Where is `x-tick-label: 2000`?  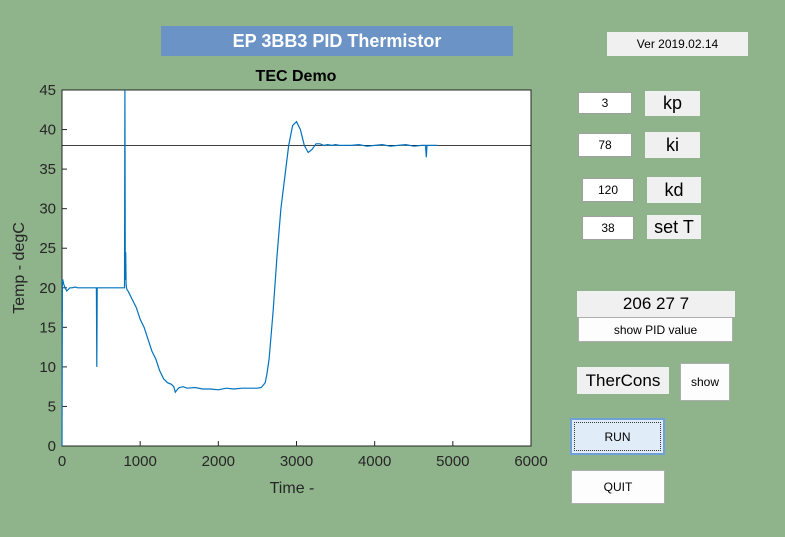
x-tick-label: 2000 is located at coordinates (218, 461).